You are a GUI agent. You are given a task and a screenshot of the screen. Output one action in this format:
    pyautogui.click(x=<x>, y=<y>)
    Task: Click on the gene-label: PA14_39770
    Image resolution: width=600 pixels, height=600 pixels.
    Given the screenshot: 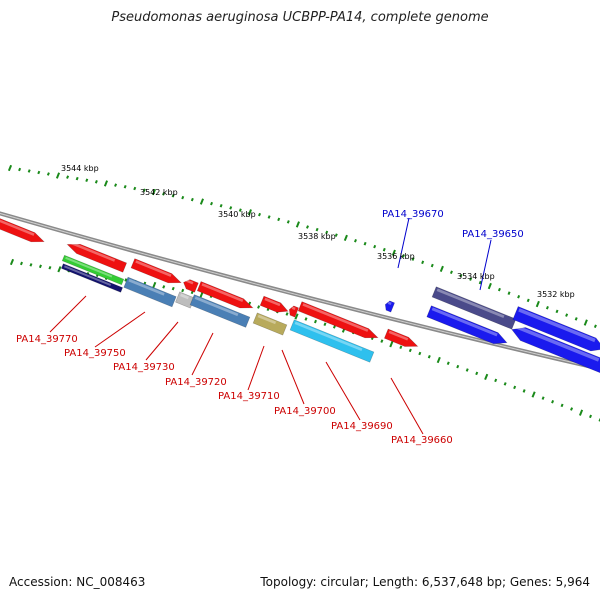 What is the action you would take?
    pyautogui.click(x=47, y=339)
    